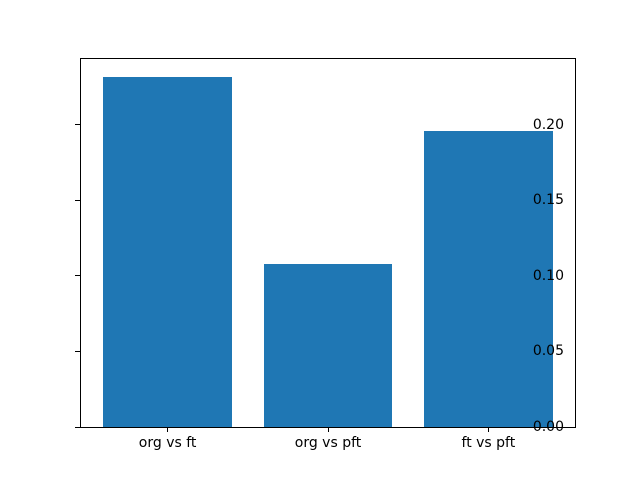  I want to click on x-tick-label: ft vs pft, so click(488, 443).